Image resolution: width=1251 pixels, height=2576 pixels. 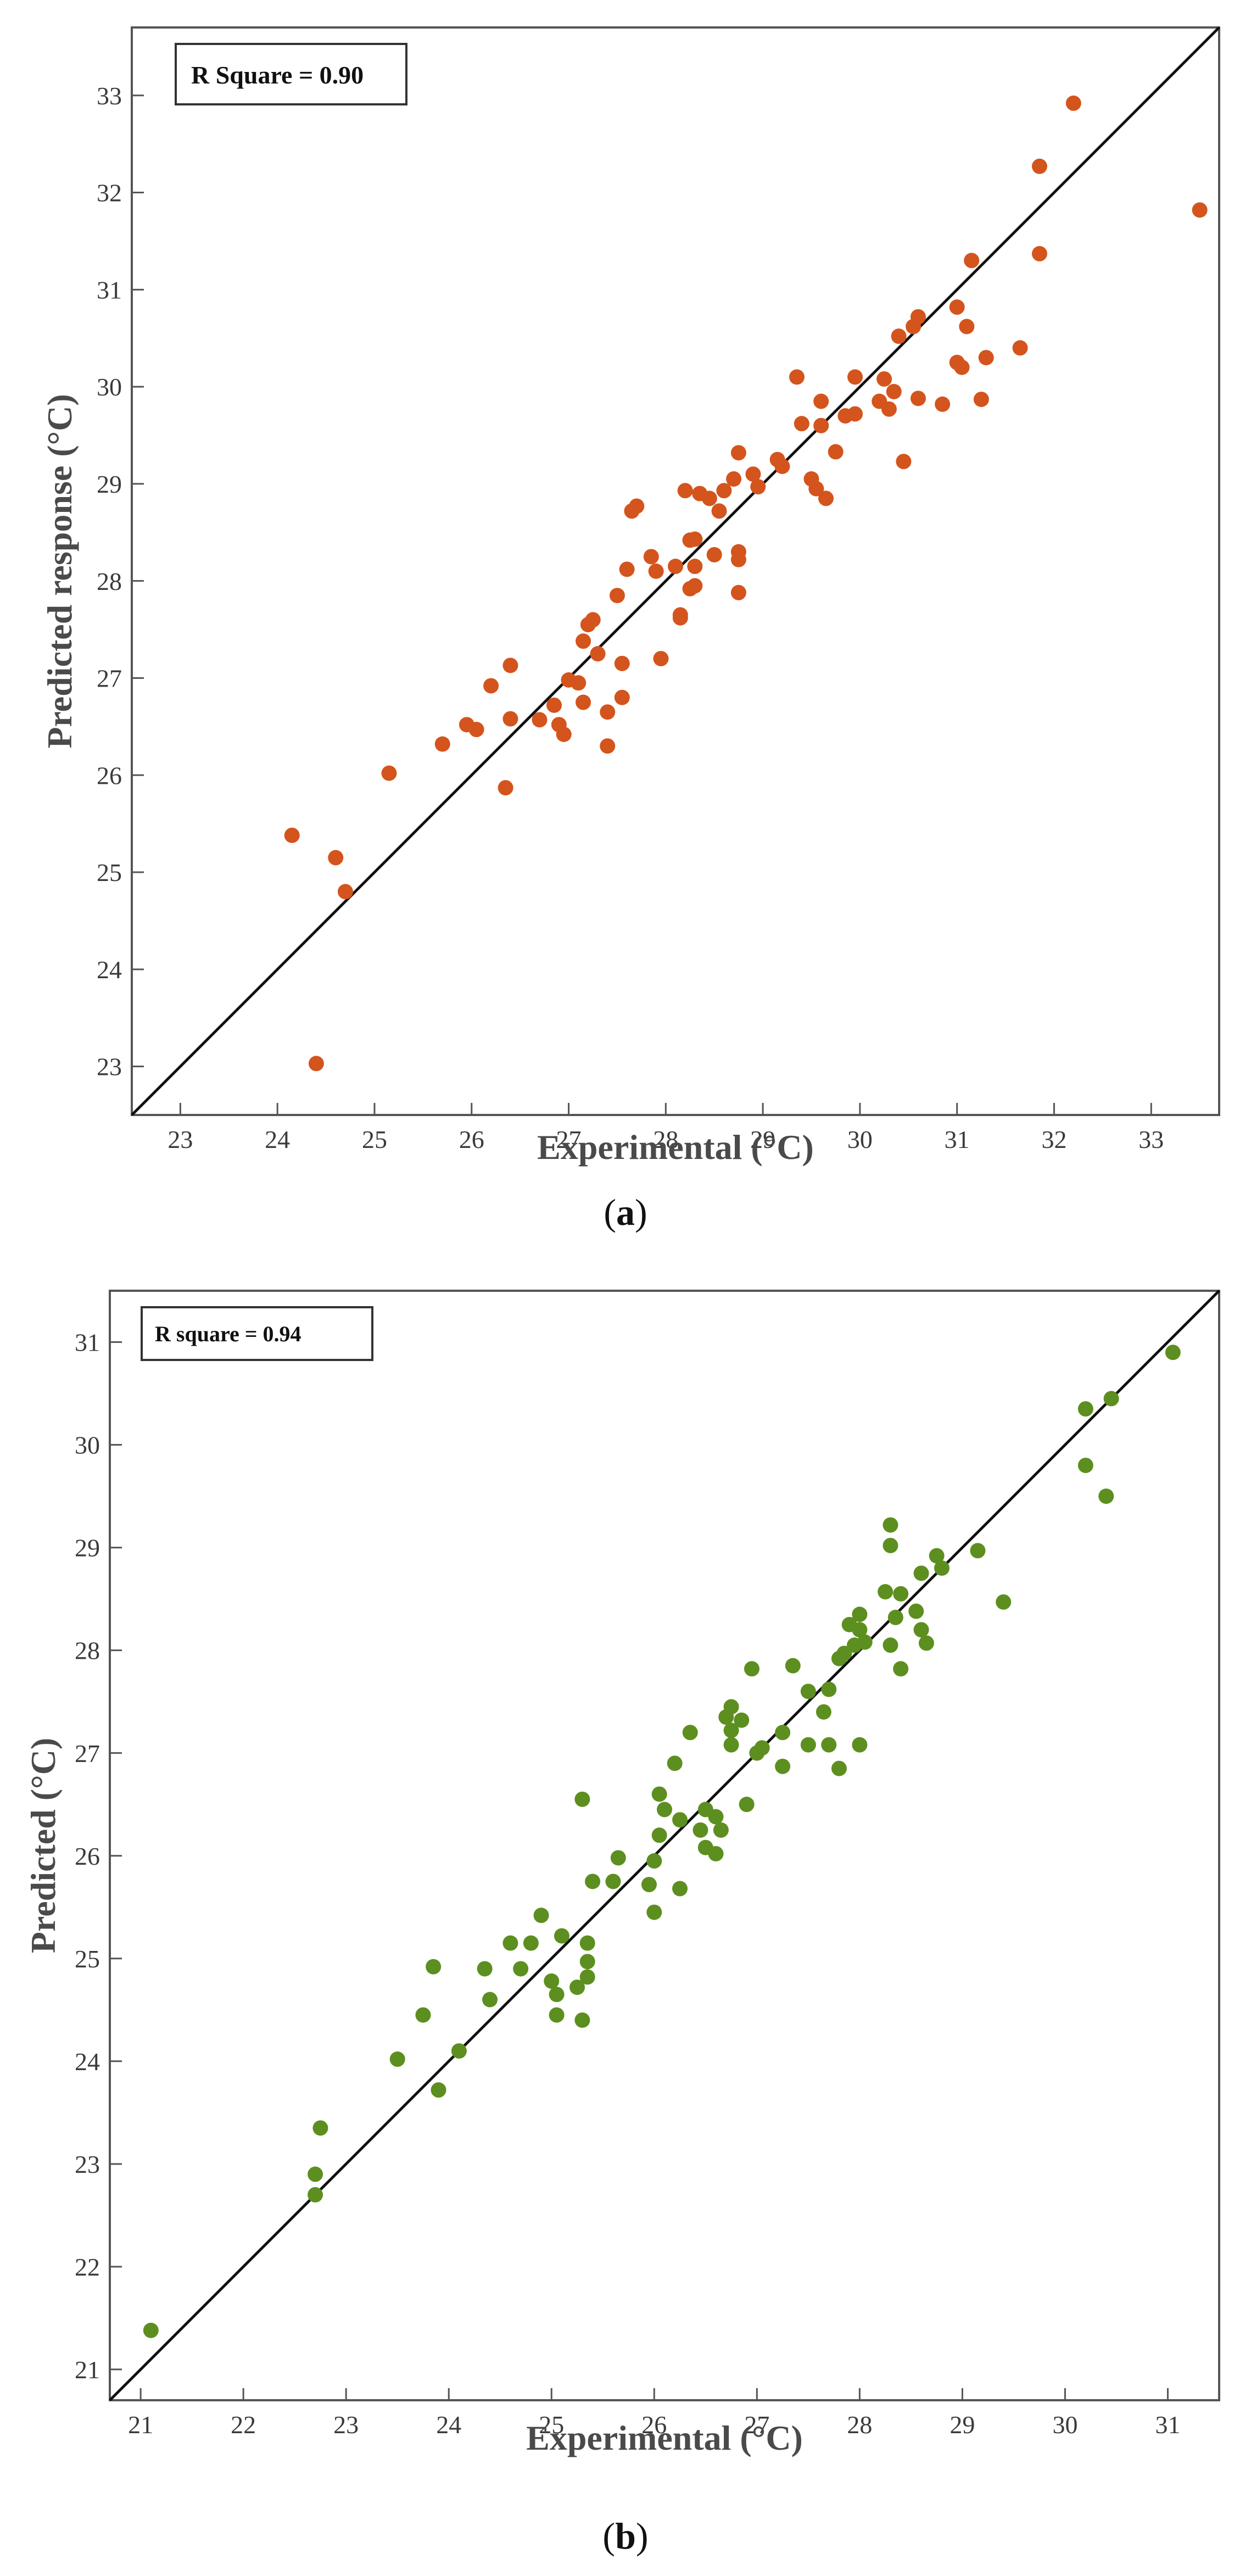 What do you see at coordinates (277, 75) in the screenshot?
I see `annotation-a: R Square = 0.90` at bounding box center [277, 75].